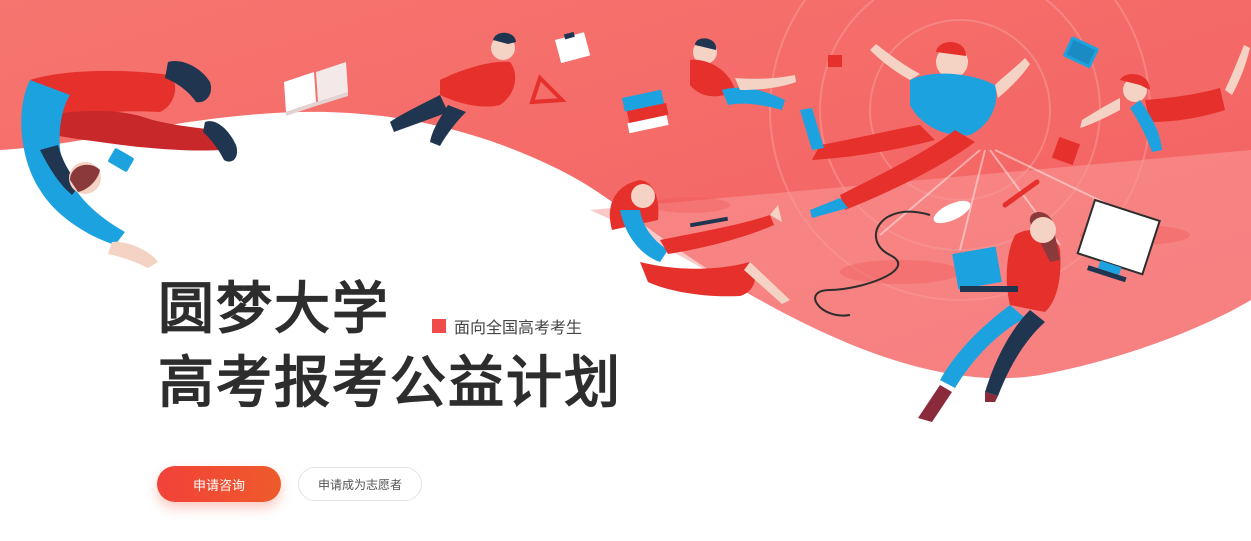  Describe the element at coordinates (390, 347) in the screenshot. I see `hero-title-block: 圆梦大学 高考报考公益计划` at that location.